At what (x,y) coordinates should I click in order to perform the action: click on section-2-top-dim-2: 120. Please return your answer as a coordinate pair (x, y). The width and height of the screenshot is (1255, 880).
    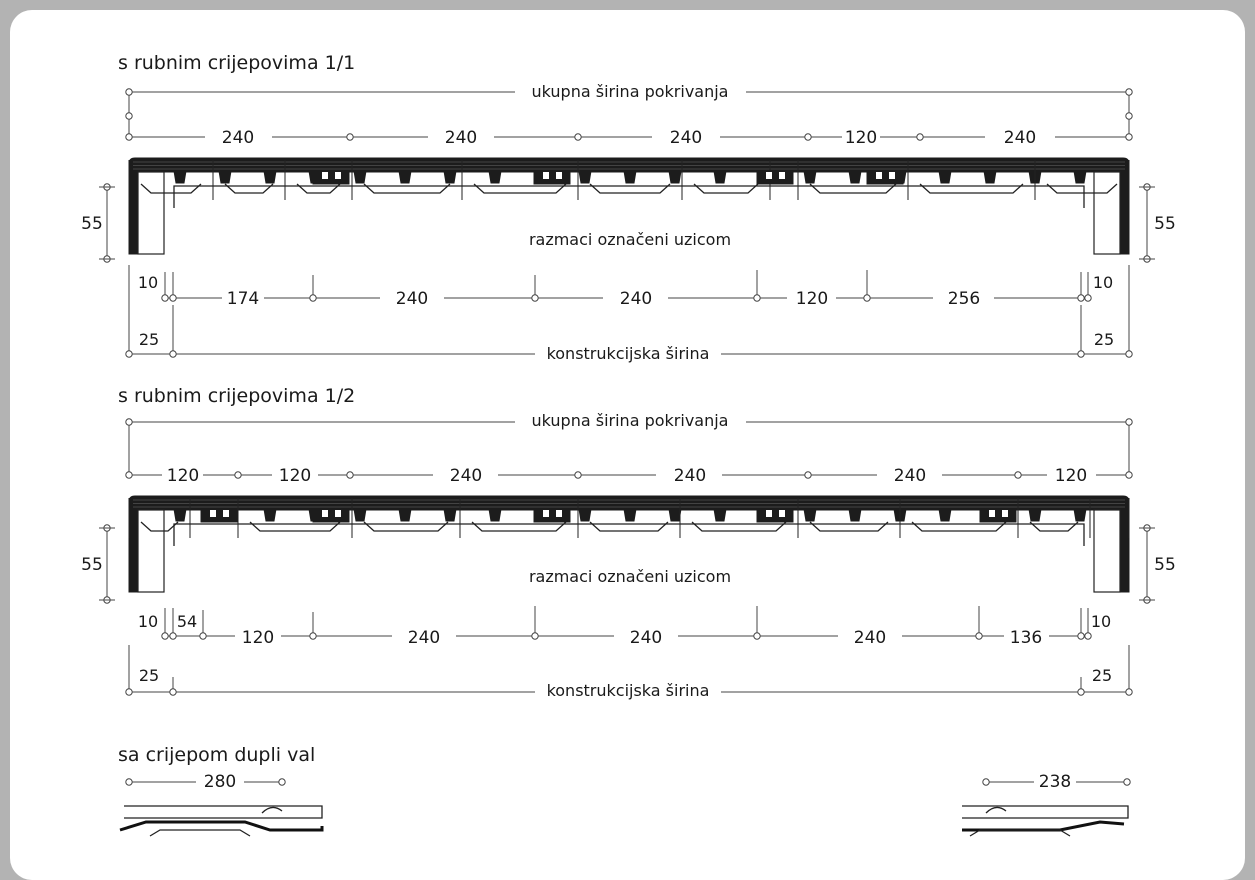
    Looking at the image, I should click on (295, 476).